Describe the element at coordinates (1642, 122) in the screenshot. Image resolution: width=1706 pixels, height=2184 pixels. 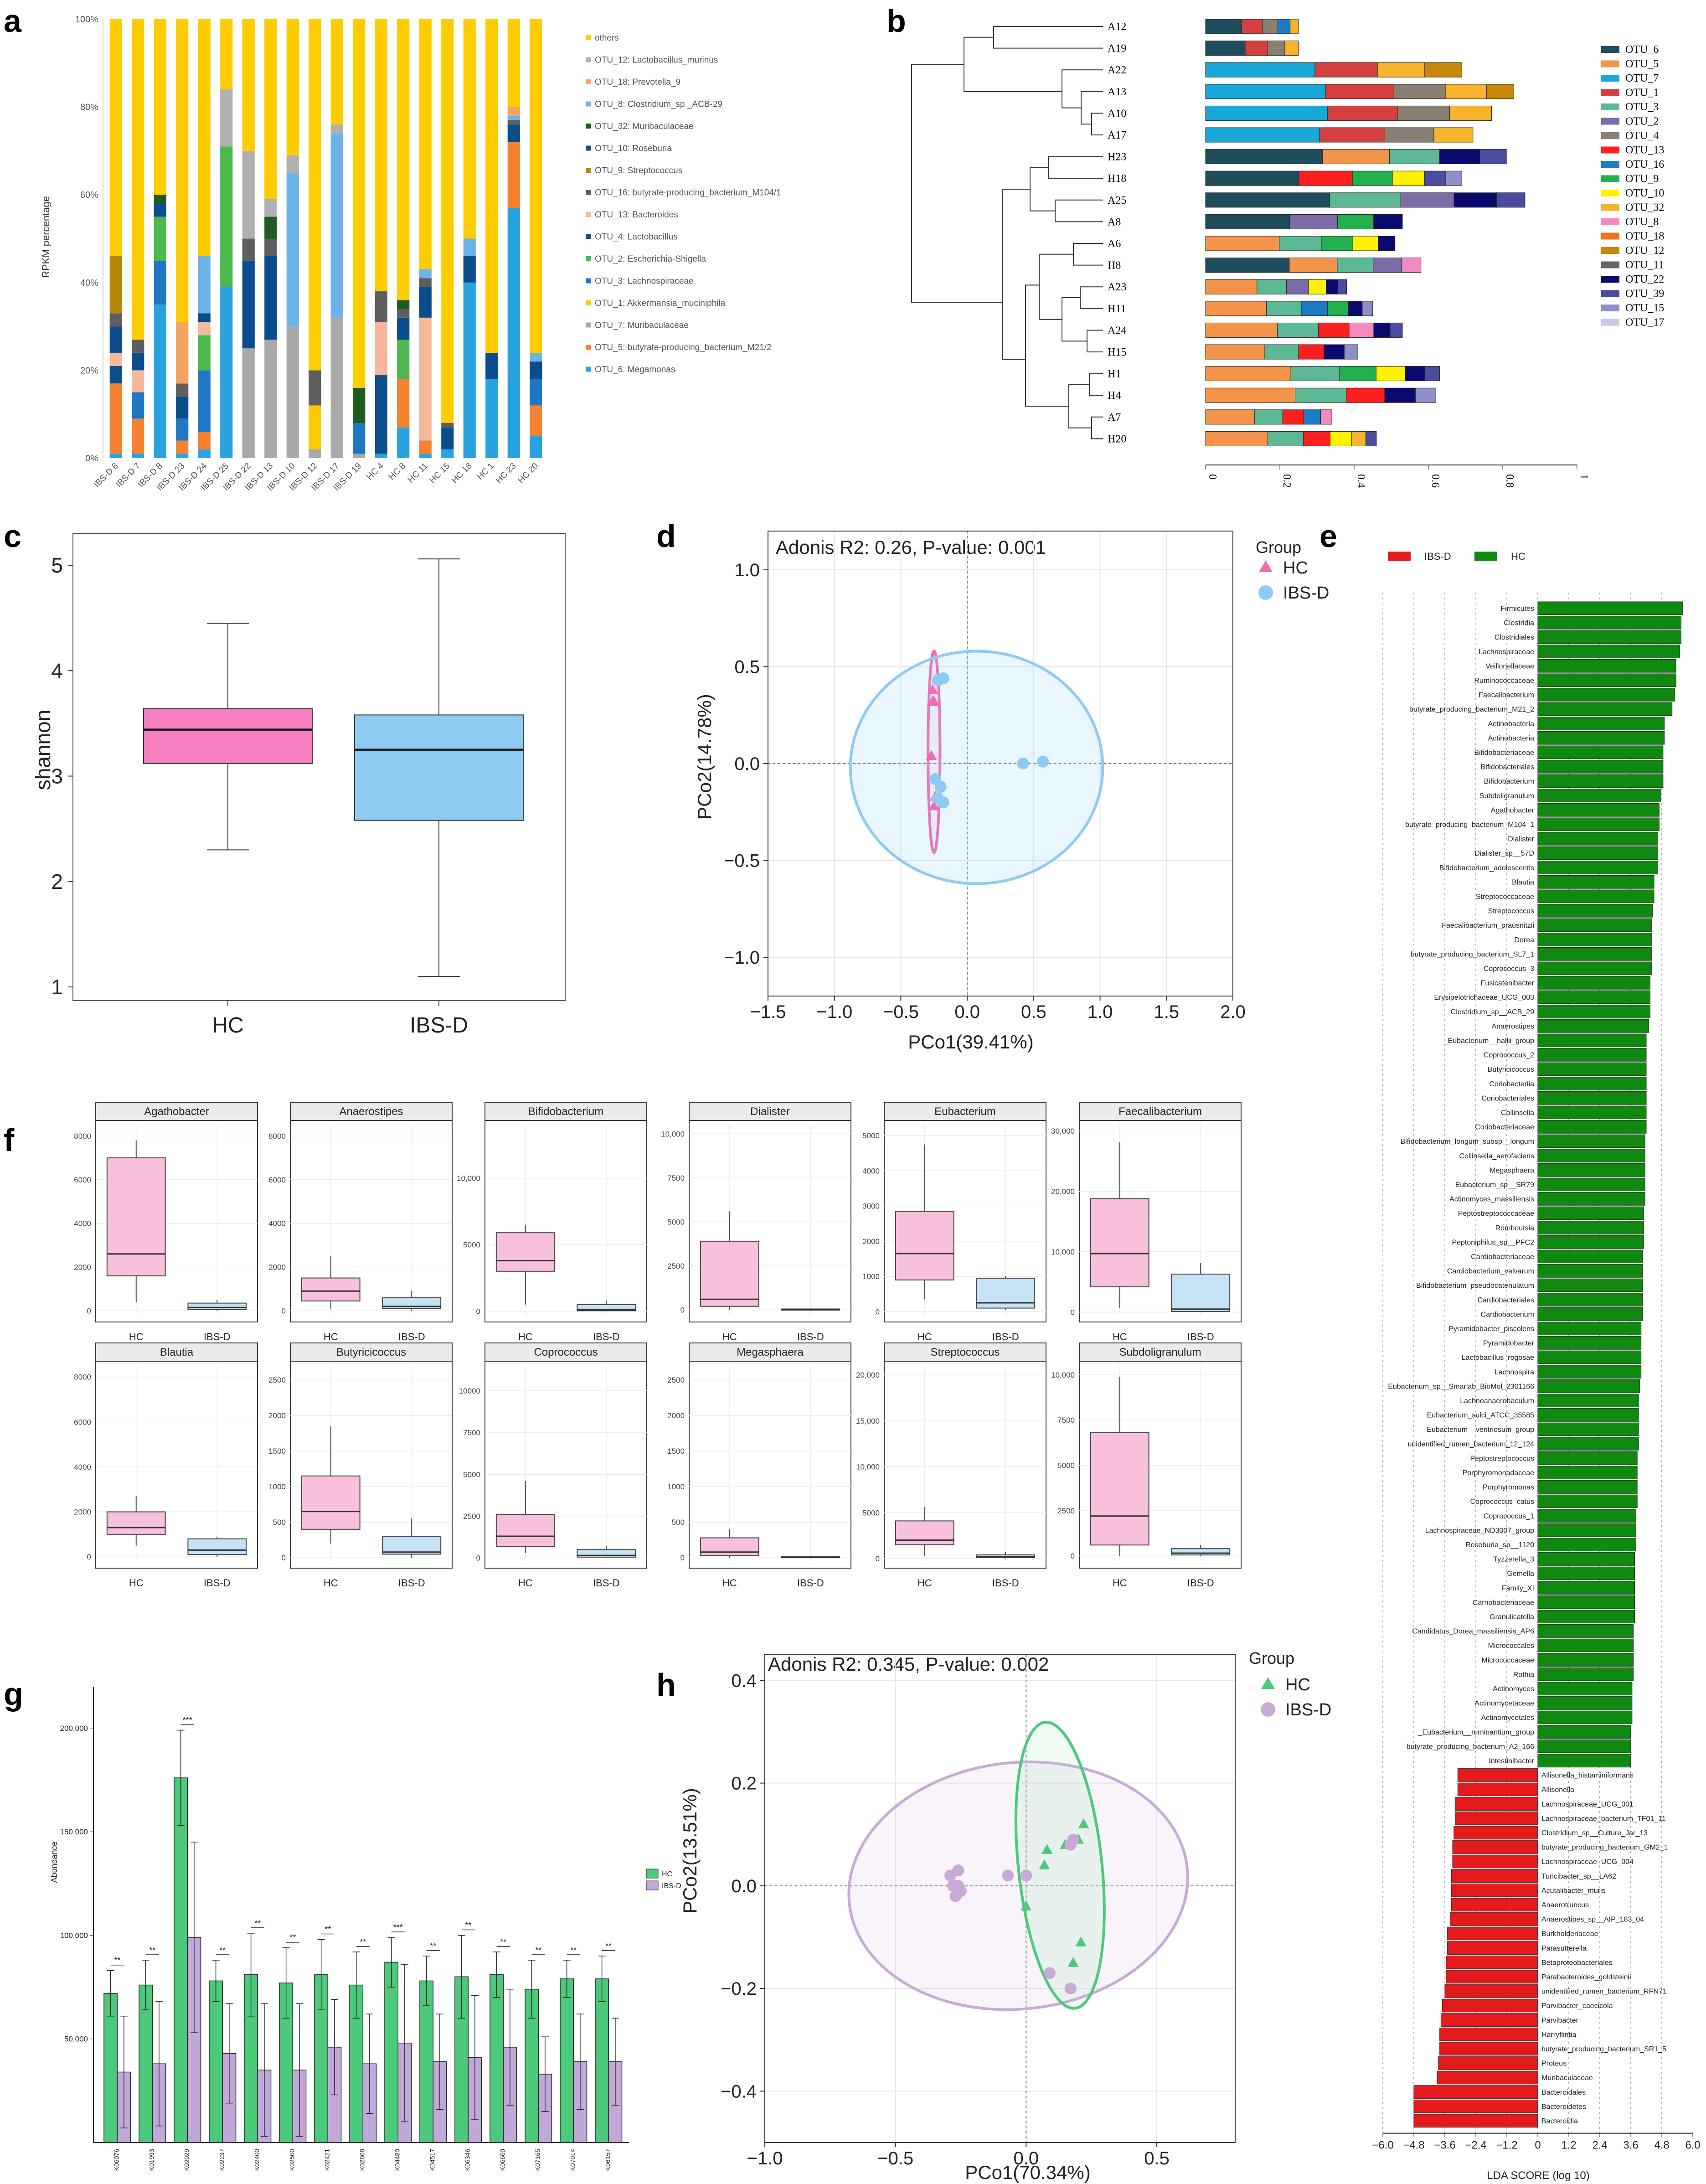
I see `panel-b-legend-label: OTU_2` at that location.